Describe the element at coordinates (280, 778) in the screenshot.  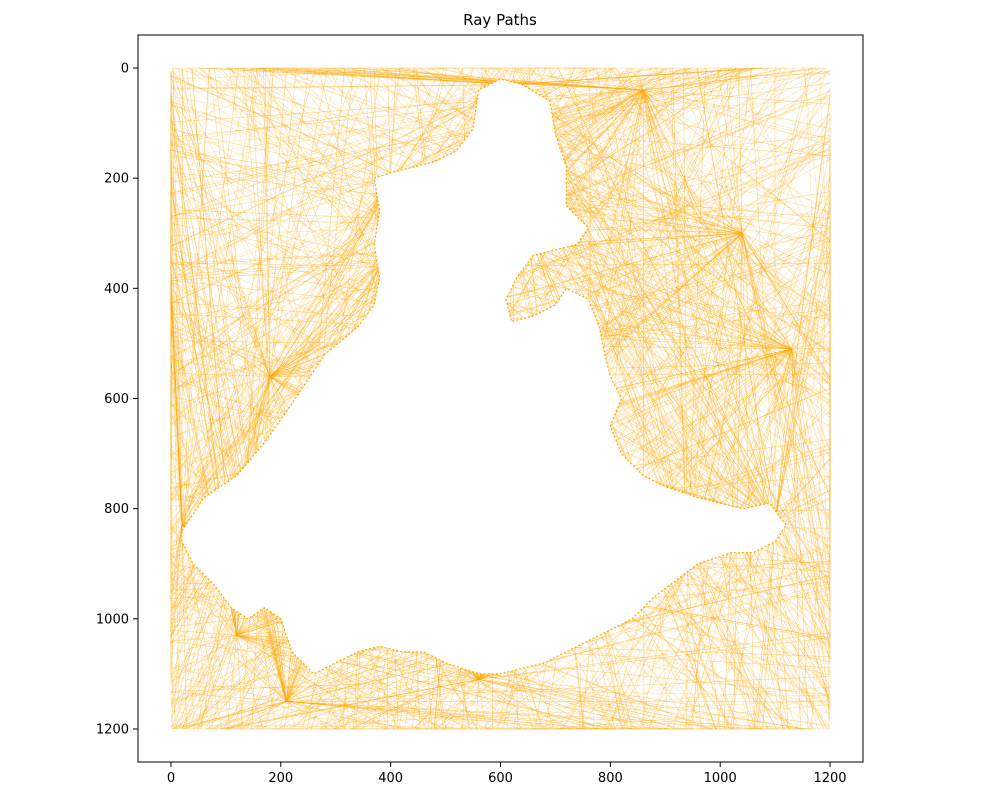
I see `x-tick-label: 200` at that location.